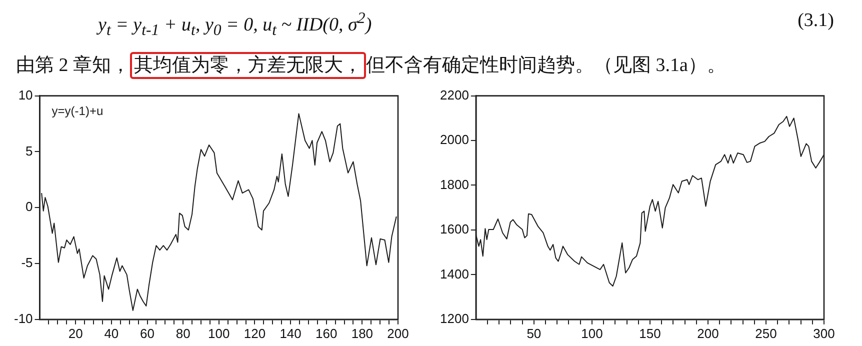 Image resolution: width=862 pixels, height=346 pixels. I want to click on y-tick-label: 2000, so click(454, 140).